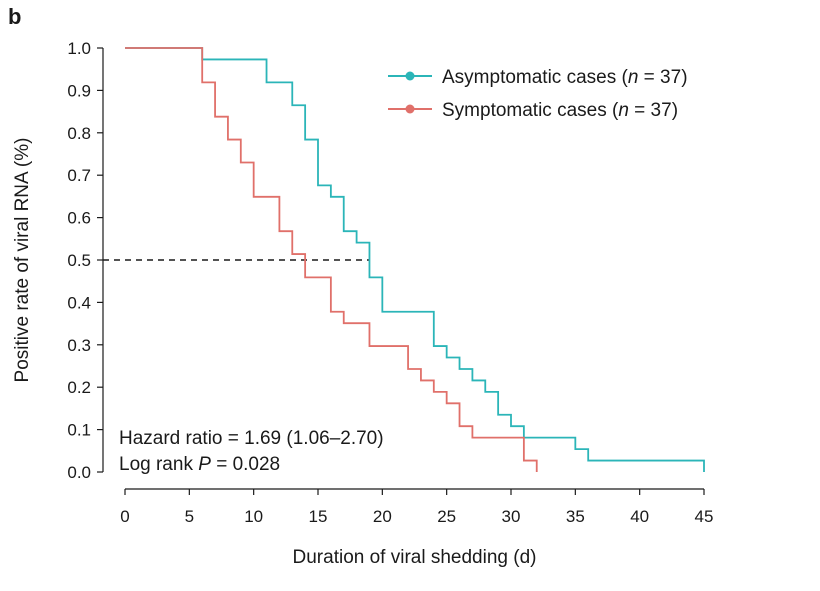 Image resolution: width=820 pixels, height=591 pixels. Describe the element at coordinates (79, 260) in the screenshot. I see `y-tick-label: 0.5` at that location.